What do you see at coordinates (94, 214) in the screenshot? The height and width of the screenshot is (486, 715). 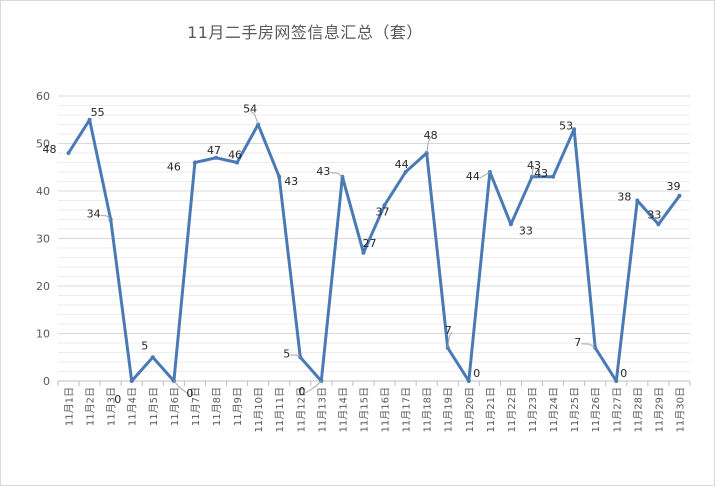 I see `data-label: 34` at bounding box center [94, 214].